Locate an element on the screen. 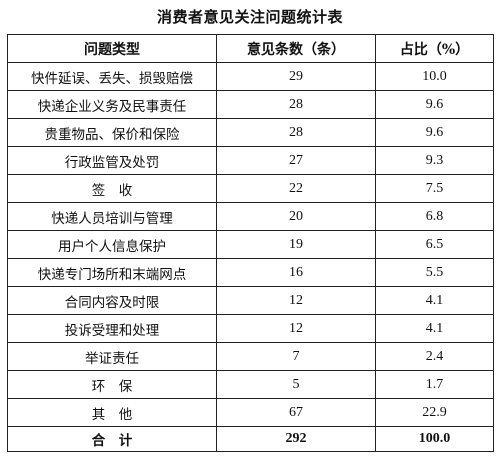 This screenshot has height=459, width=500. category-cell: 签 收 is located at coordinates (112, 188).